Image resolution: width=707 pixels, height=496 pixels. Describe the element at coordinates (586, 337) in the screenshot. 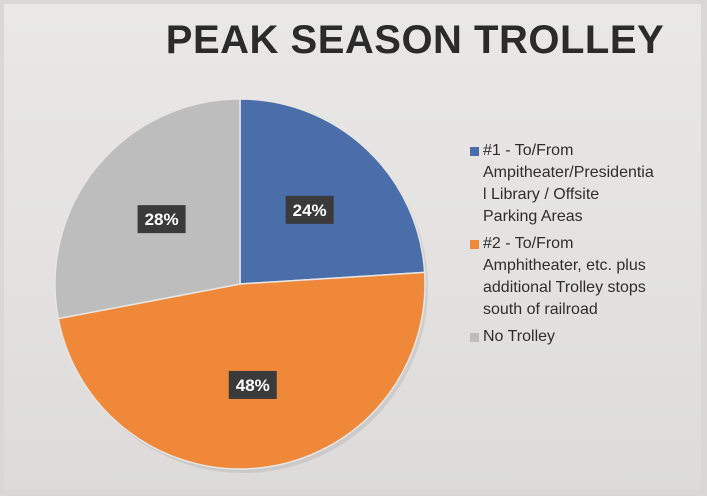

I see `legend-label-3: No Trolley` at that location.